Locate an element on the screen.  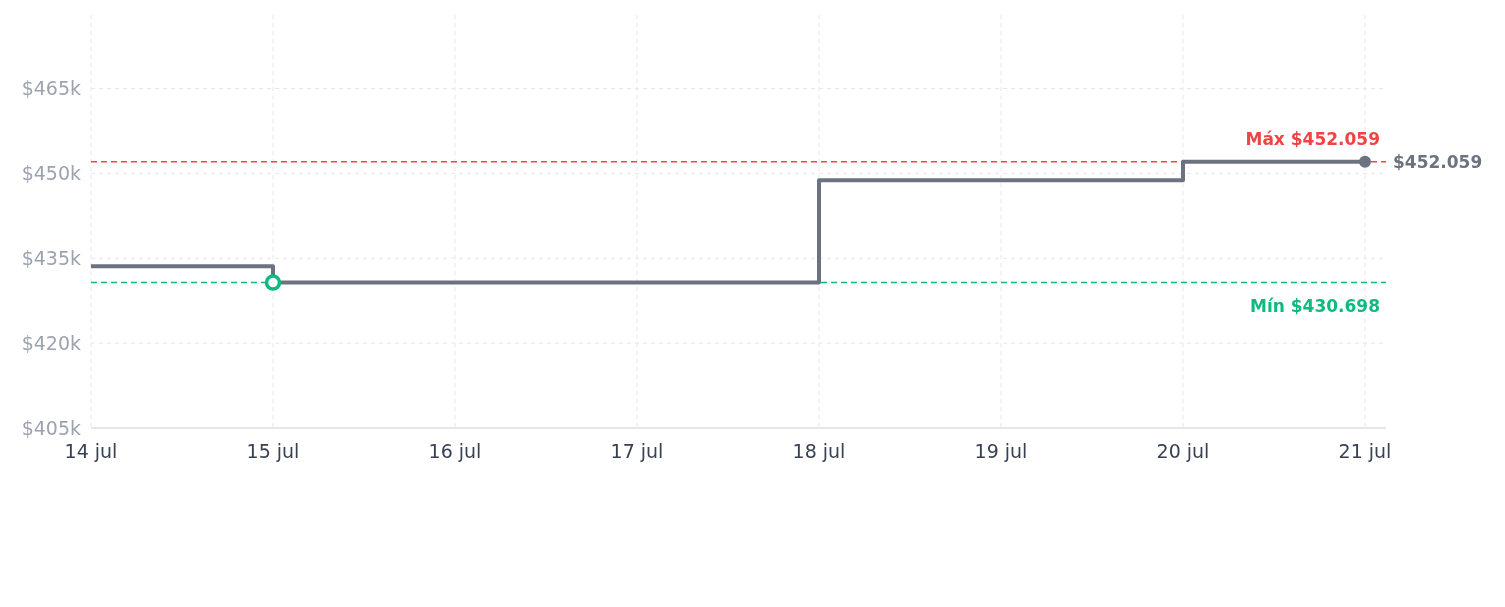
y-tick-label: $420k is located at coordinates (51, 342).